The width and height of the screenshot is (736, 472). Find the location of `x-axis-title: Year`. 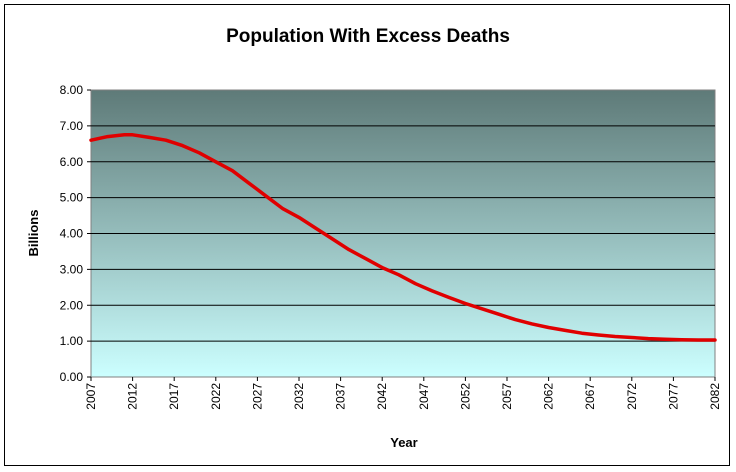

x-axis-title: Year is located at coordinates (403, 442).